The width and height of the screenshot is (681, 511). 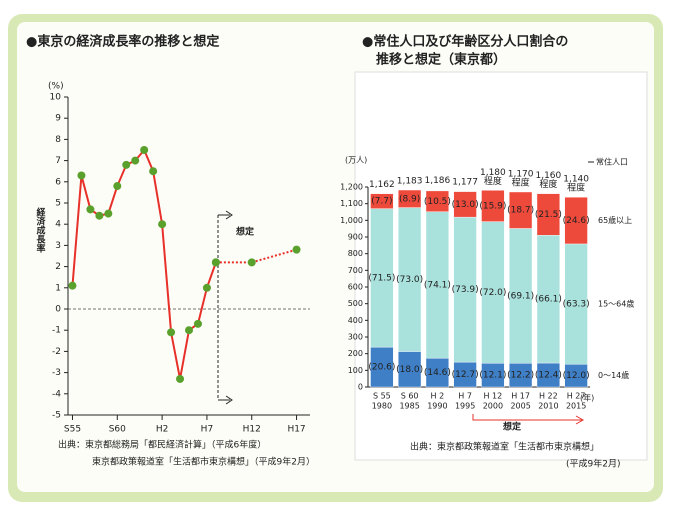 What do you see at coordinates (225, 307) in the screenshot?
I see `projection-arrow` at bounding box center [225, 307].